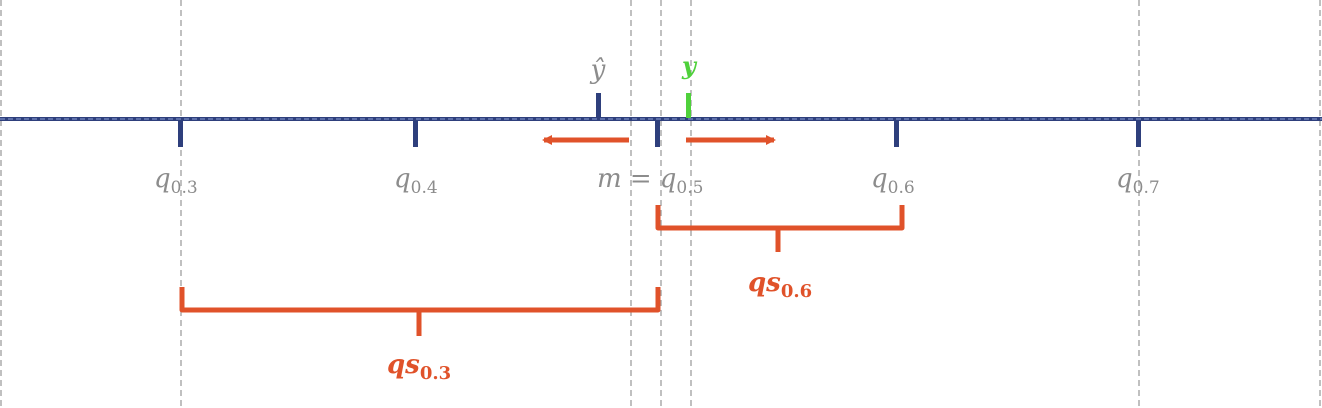 The height and width of the screenshot is (408, 1322). What do you see at coordinates (416, 181) in the screenshot?
I see `label-q04: q0.4` at bounding box center [416, 181].